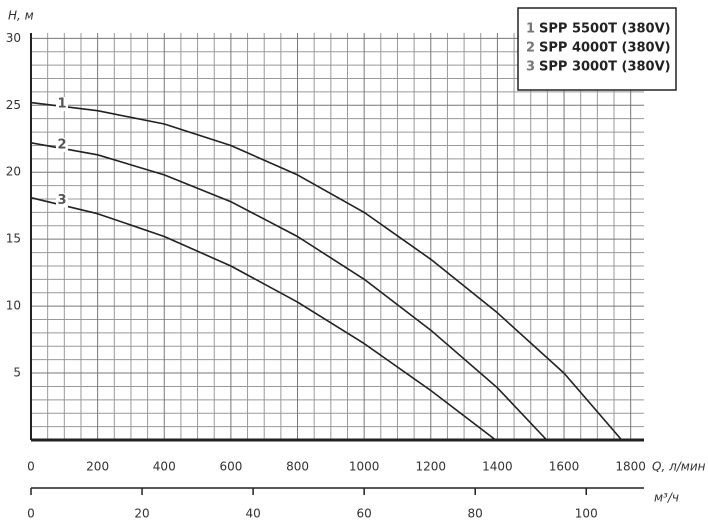  What do you see at coordinates (141, 514) in the screenshot?
I see `x2-tick-label: 20` at bounding box center [141, 514].